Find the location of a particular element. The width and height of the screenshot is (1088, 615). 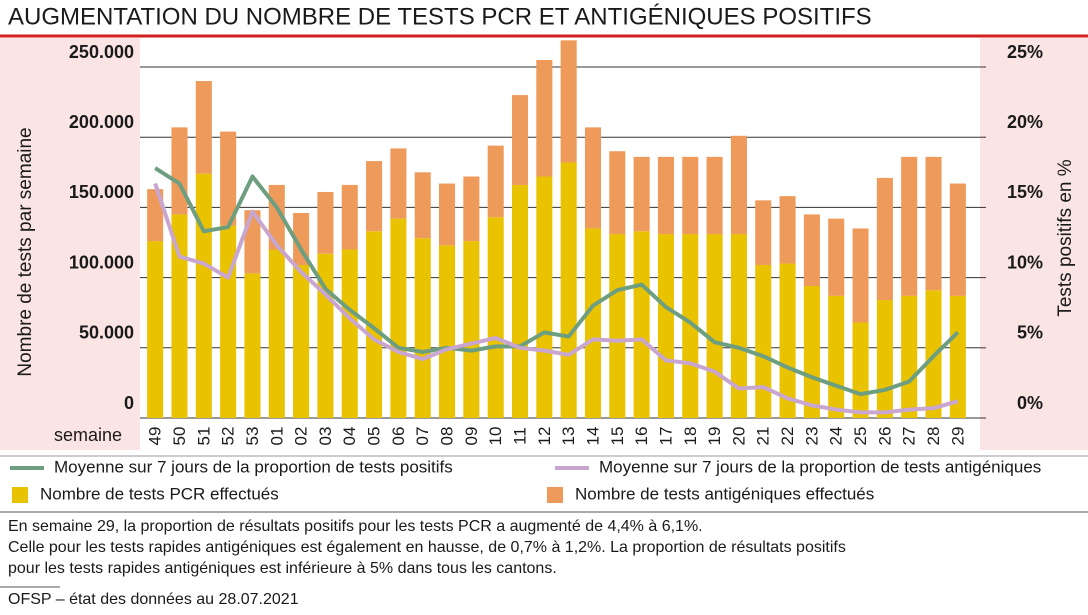

y-tick-label: 150.000 is located at coordinates (101, 192).